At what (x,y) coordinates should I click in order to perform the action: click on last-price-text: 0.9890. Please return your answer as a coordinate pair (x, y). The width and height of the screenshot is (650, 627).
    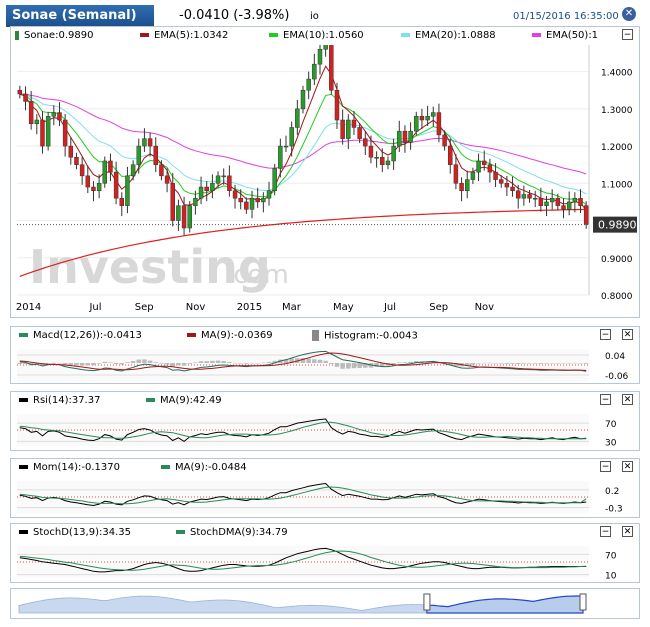
    Looking at the image, I should click on (617, 225).